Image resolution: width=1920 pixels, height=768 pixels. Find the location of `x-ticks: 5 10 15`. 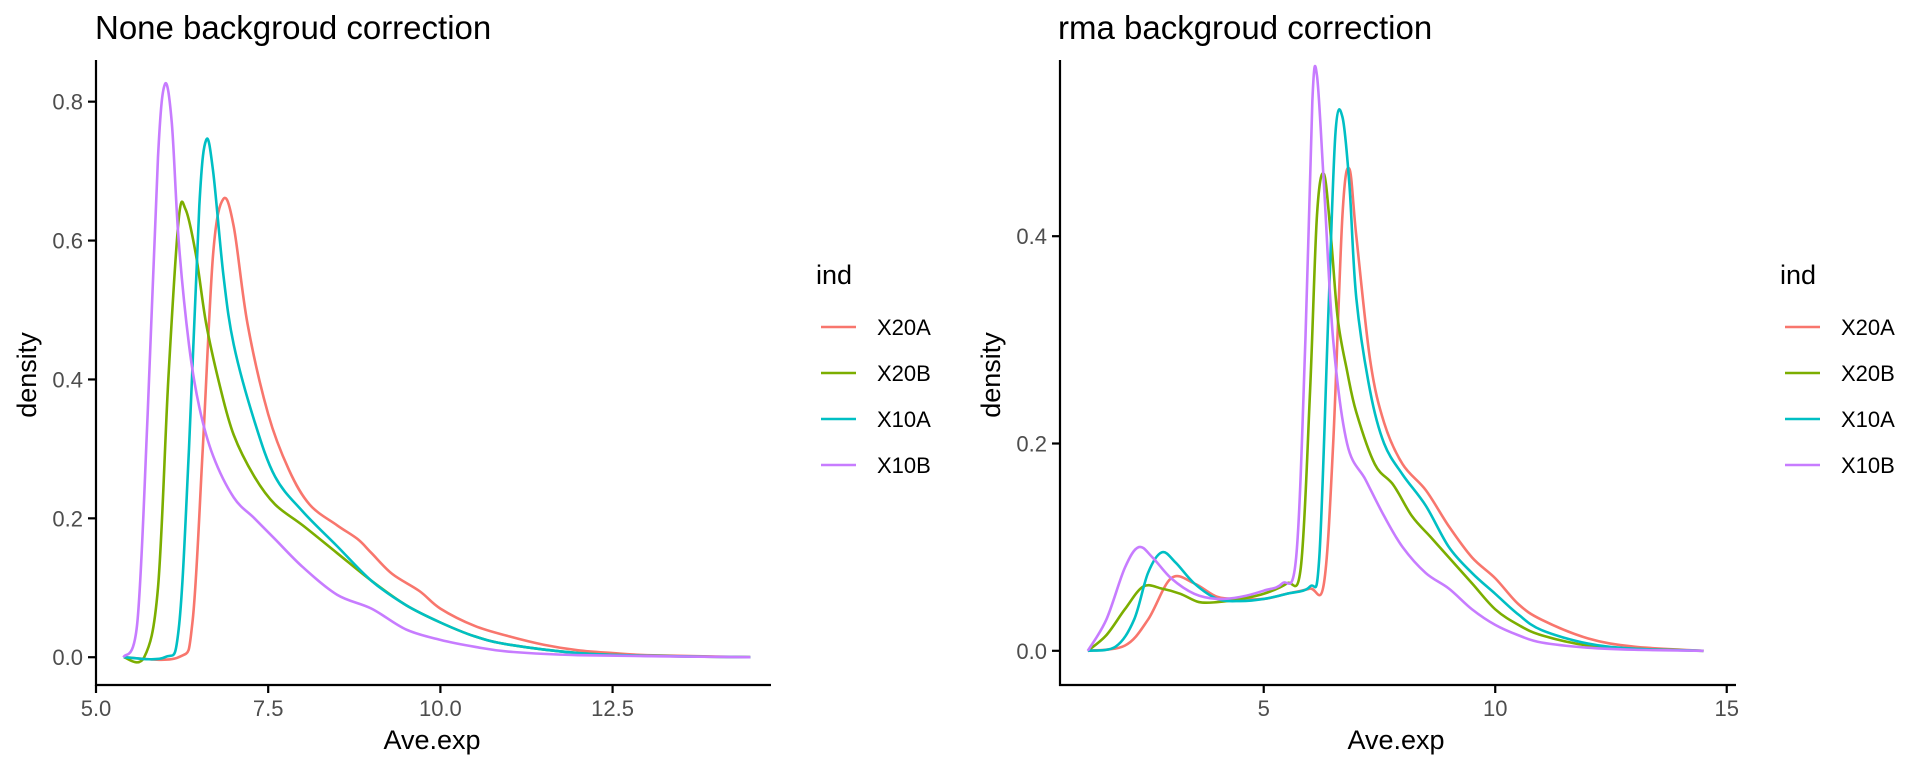

x-ticks: 5 10 15 is located at coordinates (1498, 703).